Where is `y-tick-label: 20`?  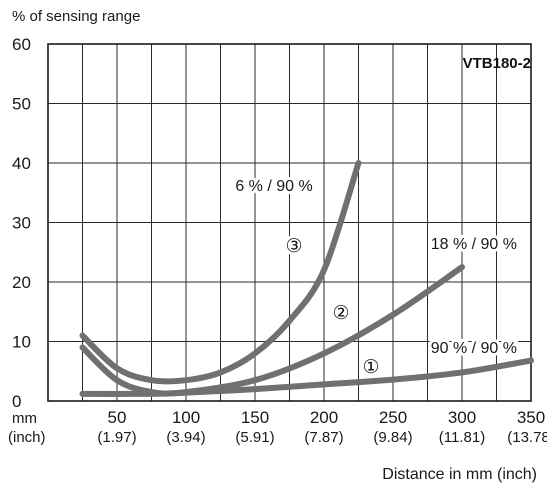
y-tick-label: 20 is located at coordinates (21, 282).